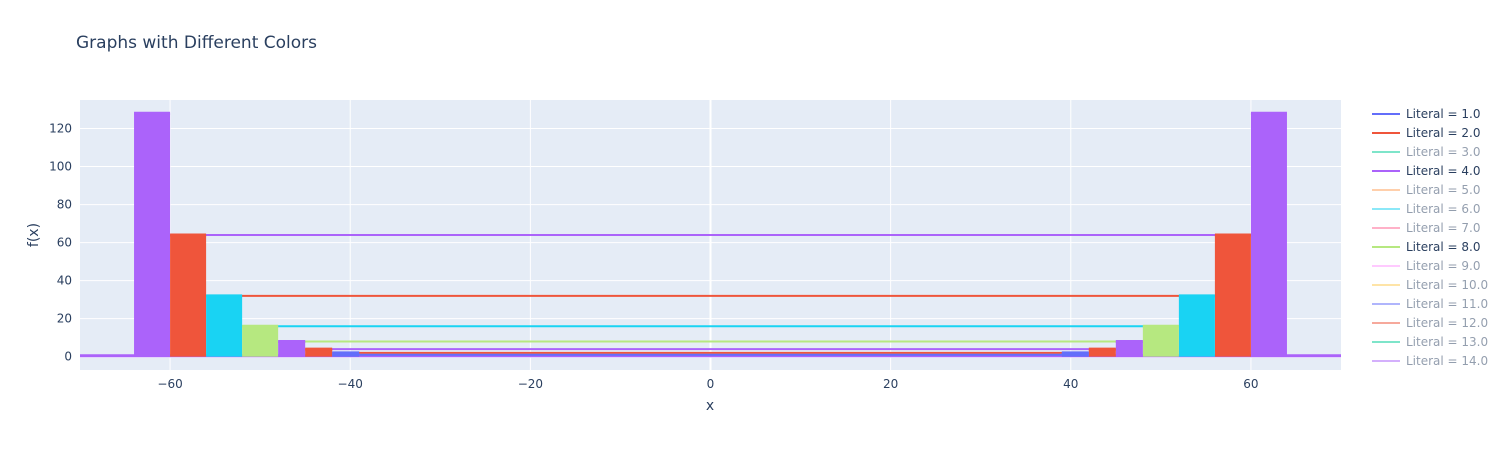 The width and height of the screenshot is (1507, 450). What do you see at coordinates (60, 167) in the screenshot?
I see `y-tick-label: 100` at bounding box center [60, 167].